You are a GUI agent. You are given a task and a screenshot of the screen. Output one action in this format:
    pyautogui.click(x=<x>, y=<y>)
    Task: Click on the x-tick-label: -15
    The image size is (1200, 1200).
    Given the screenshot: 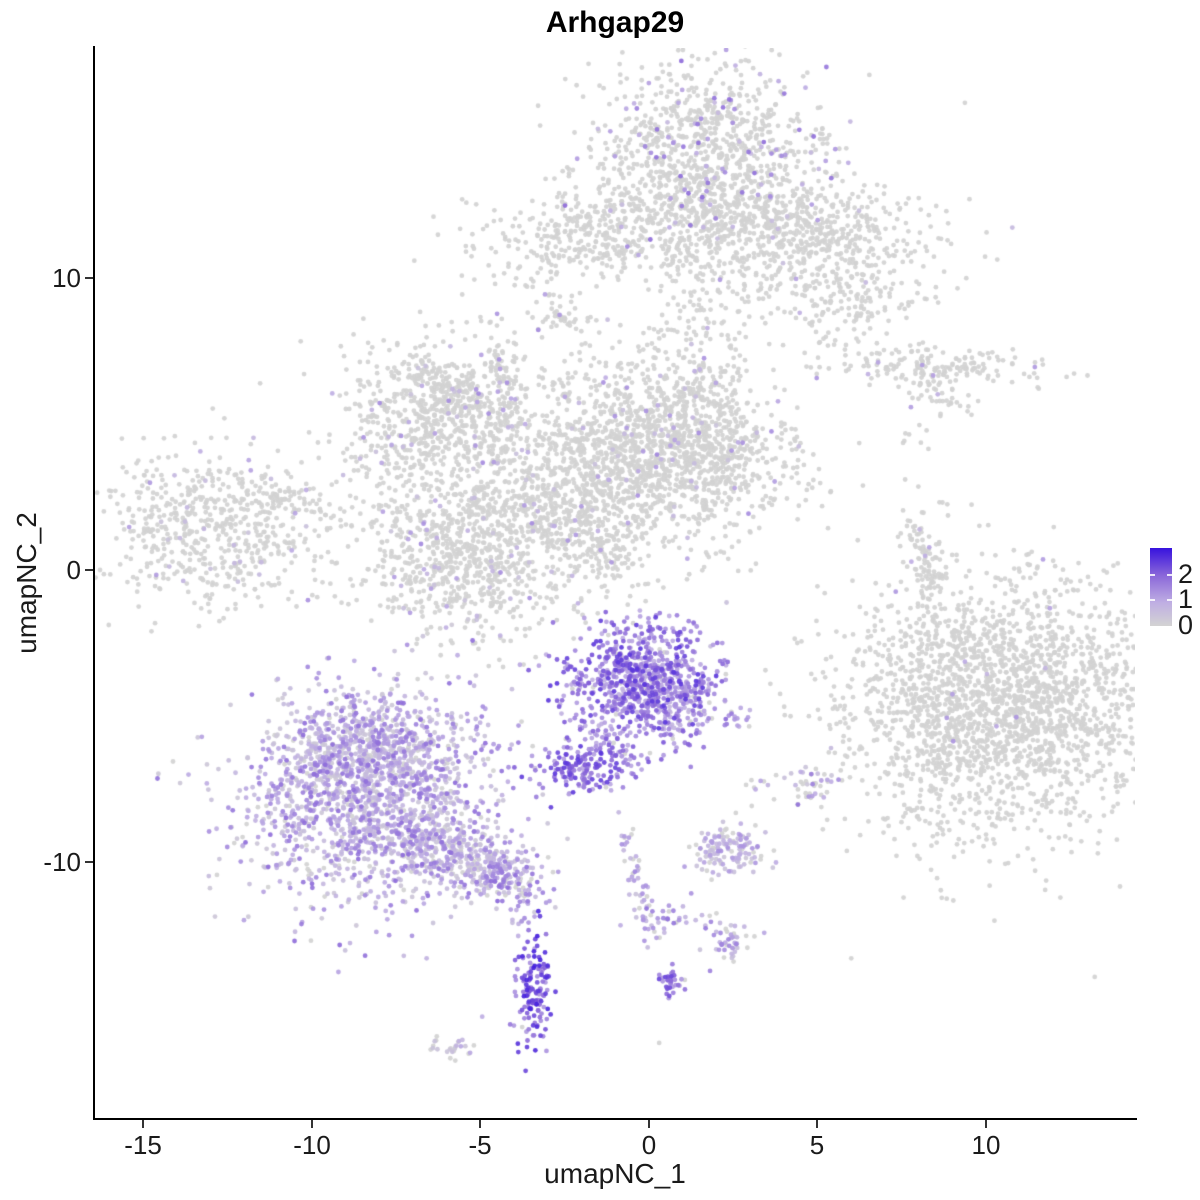 What is the action you would take?
    pyautogui.click(x=143, y=1145)
    